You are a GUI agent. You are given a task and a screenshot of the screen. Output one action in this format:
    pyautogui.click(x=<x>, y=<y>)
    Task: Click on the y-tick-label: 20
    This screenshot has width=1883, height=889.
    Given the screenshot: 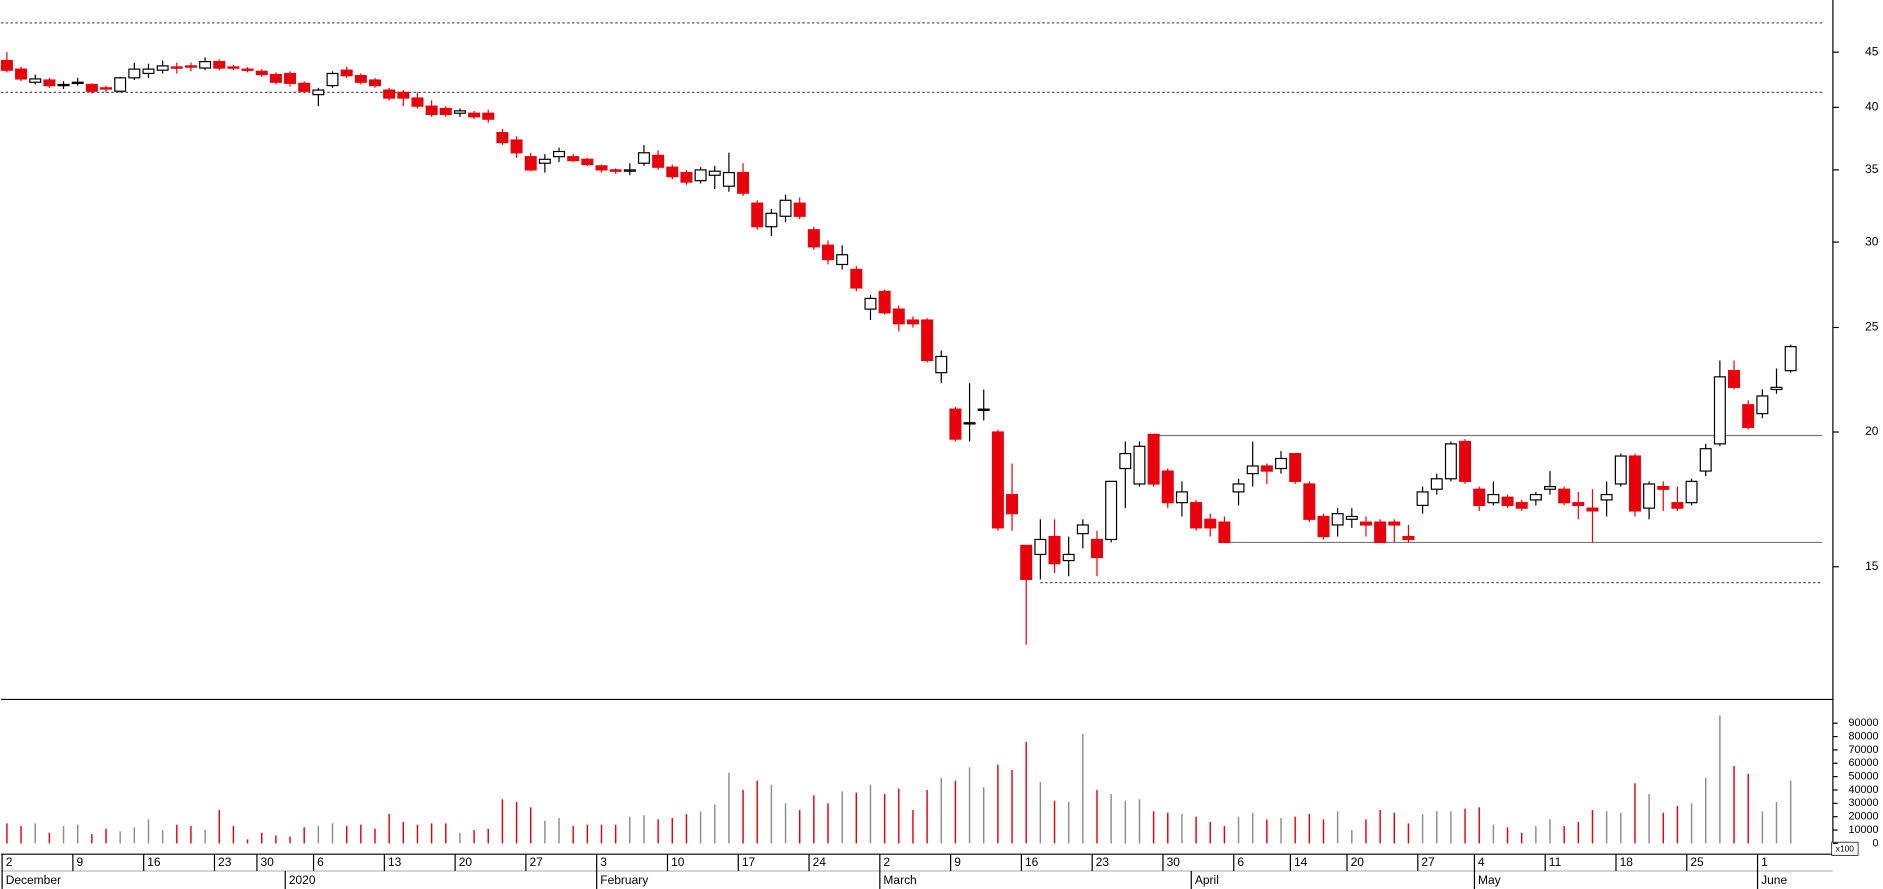 What is the action you would take?
    pyautogui.click(x=1872, y=431)
    